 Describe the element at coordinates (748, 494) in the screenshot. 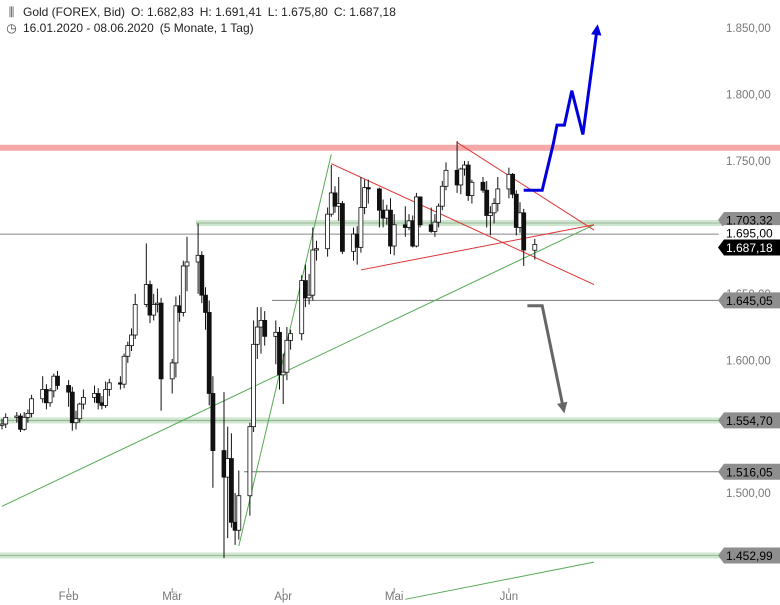

I see `y-tick-label: 1.500,00` at that location.